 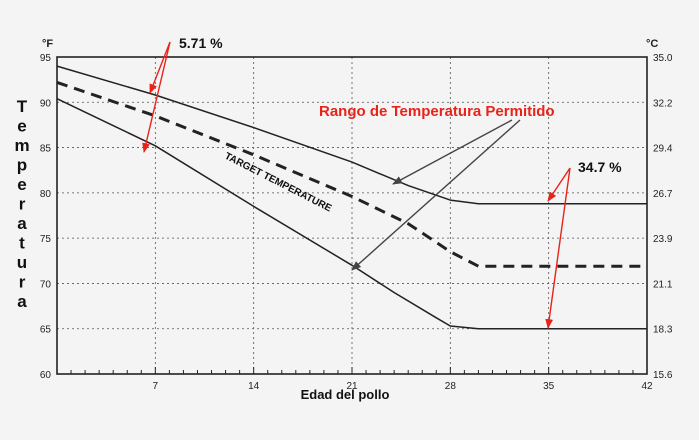 I want to click on y-left-tick-label: 95, so click(x=46, y=58).